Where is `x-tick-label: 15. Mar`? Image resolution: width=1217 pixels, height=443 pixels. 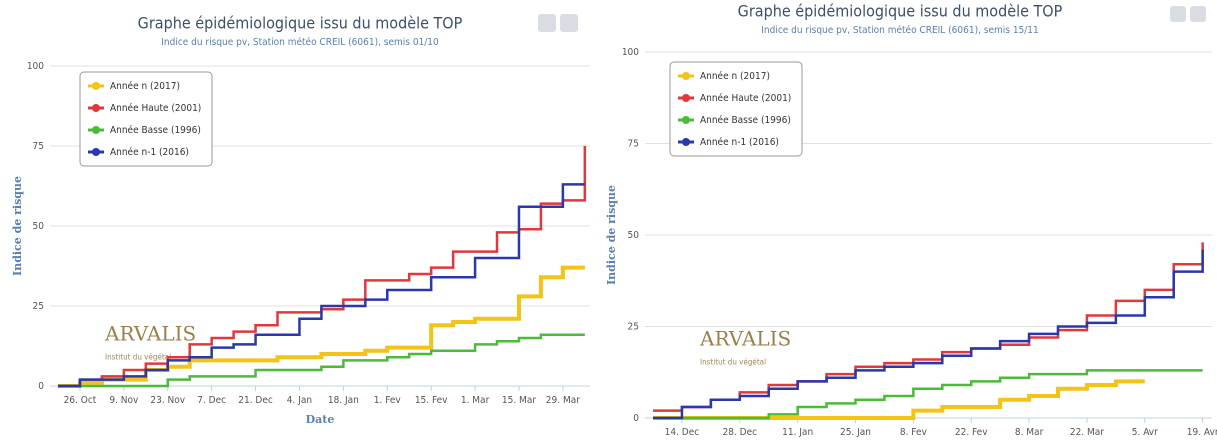 x-tick-label: 15. Mar is located at coordinates (519, 400).